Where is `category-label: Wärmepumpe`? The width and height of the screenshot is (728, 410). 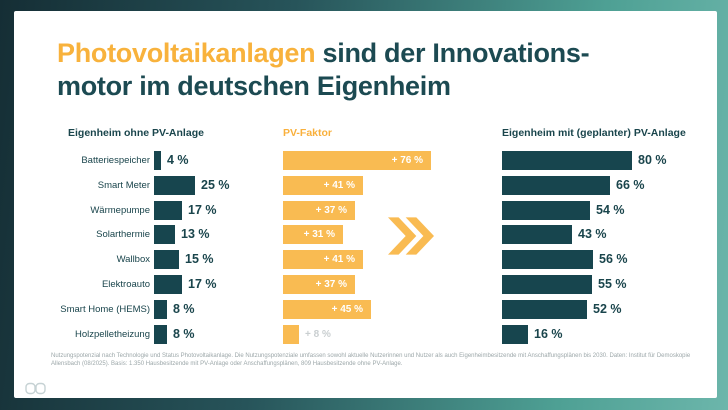
category-label: Wärmepumpe is located at coordinates (120, 210).